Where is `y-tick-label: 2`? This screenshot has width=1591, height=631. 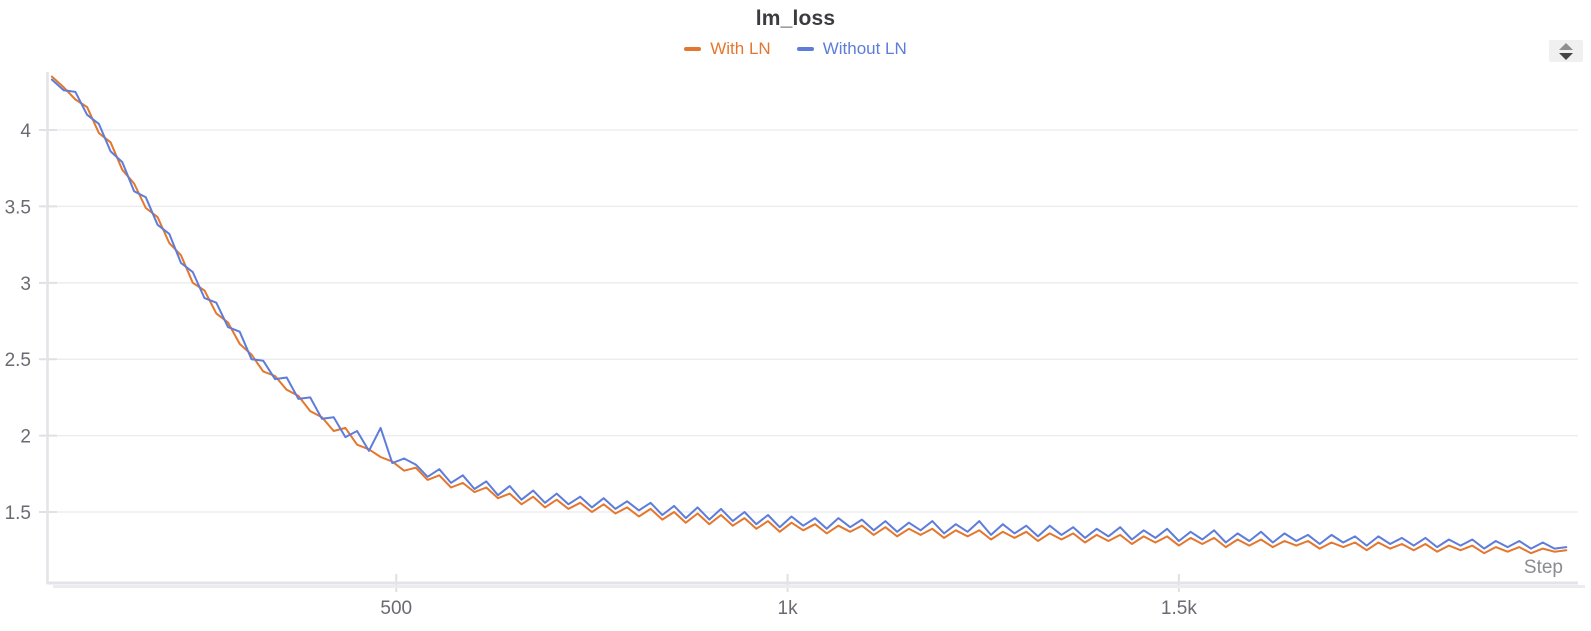
y-tick-label: 2 is located at coordinates (25, 437).